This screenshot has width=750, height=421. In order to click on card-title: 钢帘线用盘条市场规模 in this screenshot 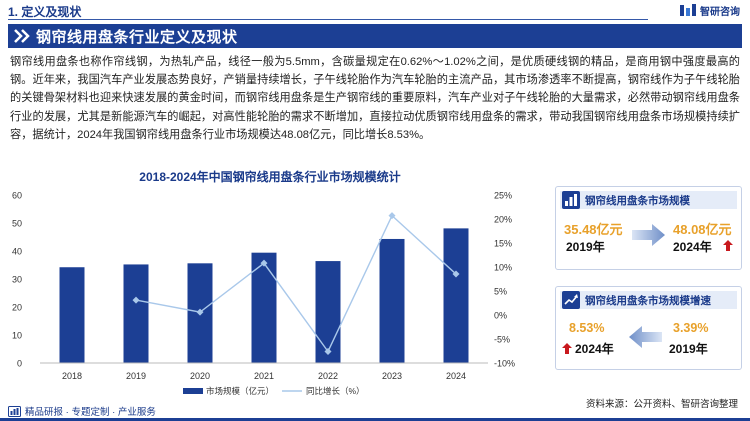, I will do `click(637, 200)`.